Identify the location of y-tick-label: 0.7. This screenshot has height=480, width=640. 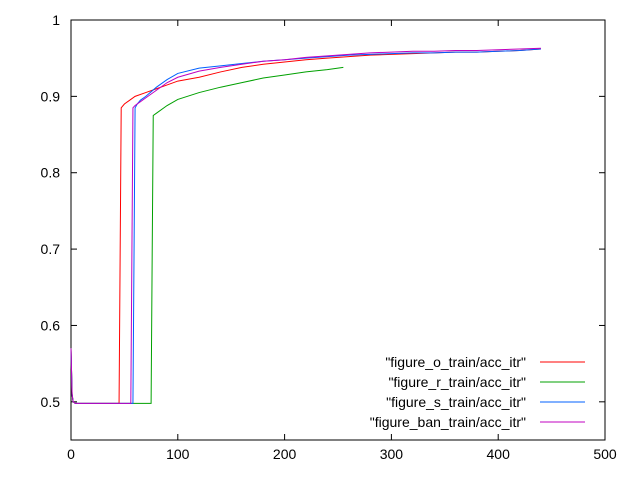
(51, 249).